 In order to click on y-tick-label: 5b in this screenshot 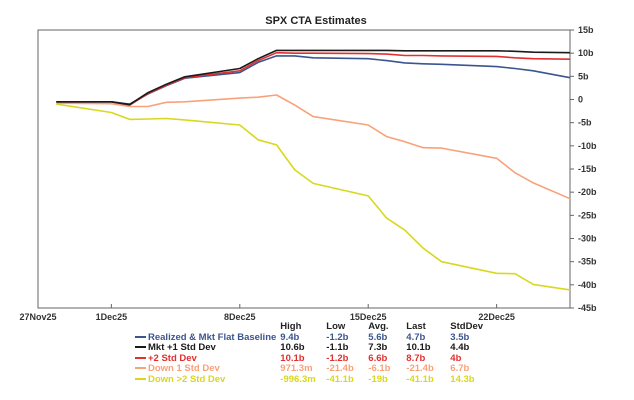, I will do `click(583, 76)`.